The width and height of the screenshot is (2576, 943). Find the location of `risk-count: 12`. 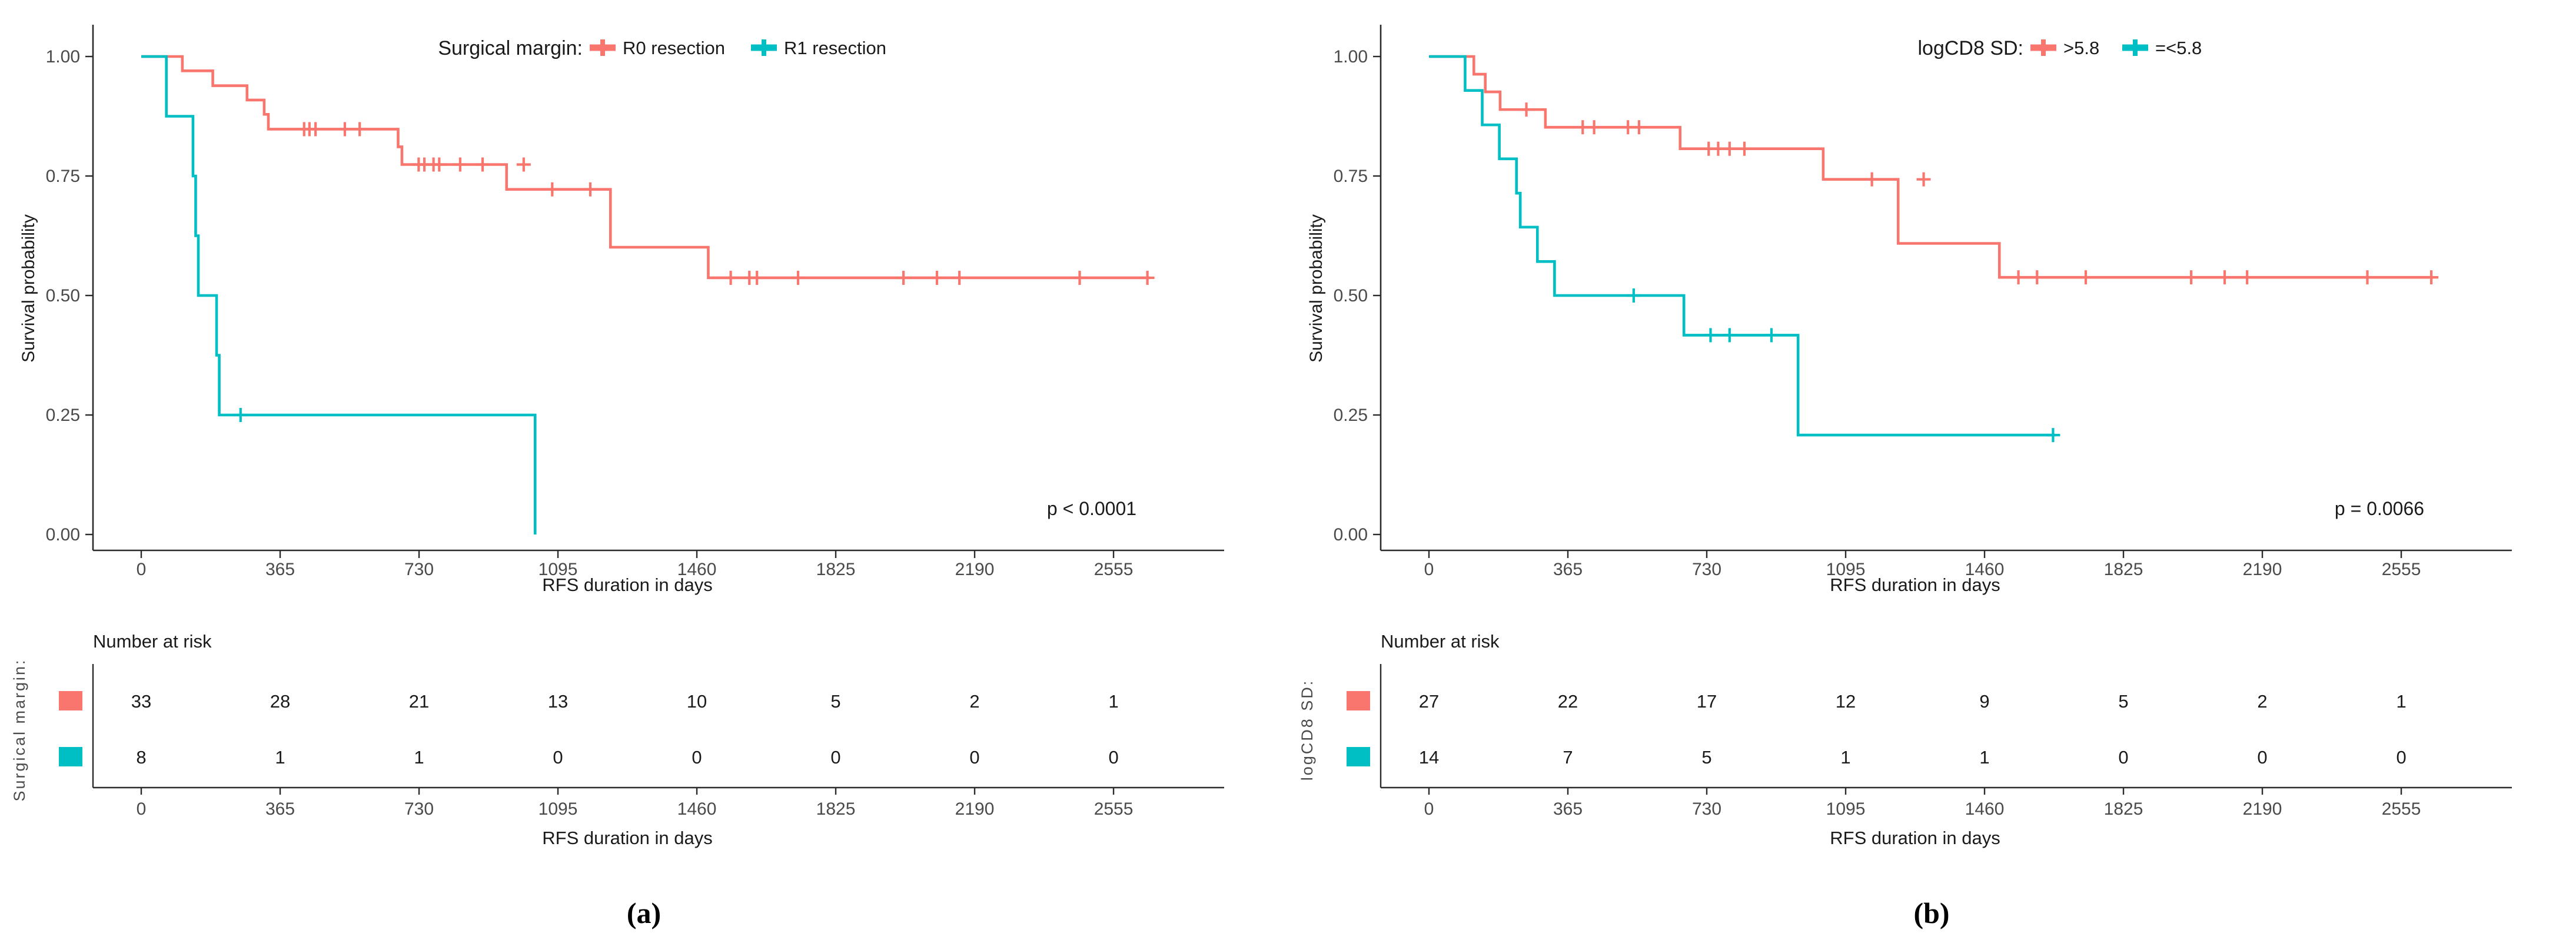

risk-count: 12 is located at coordinates (1846, 701).